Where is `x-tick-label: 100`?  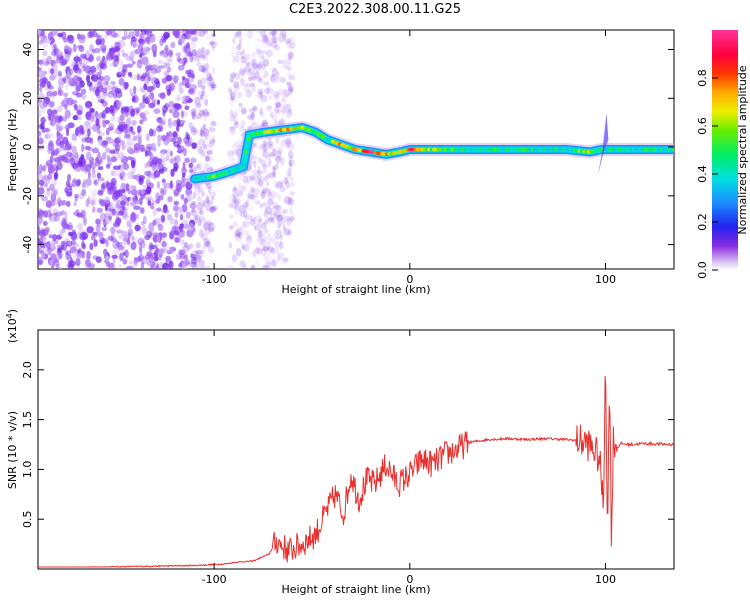 x-tick-label: 100 is located at coordinates (605, 279).